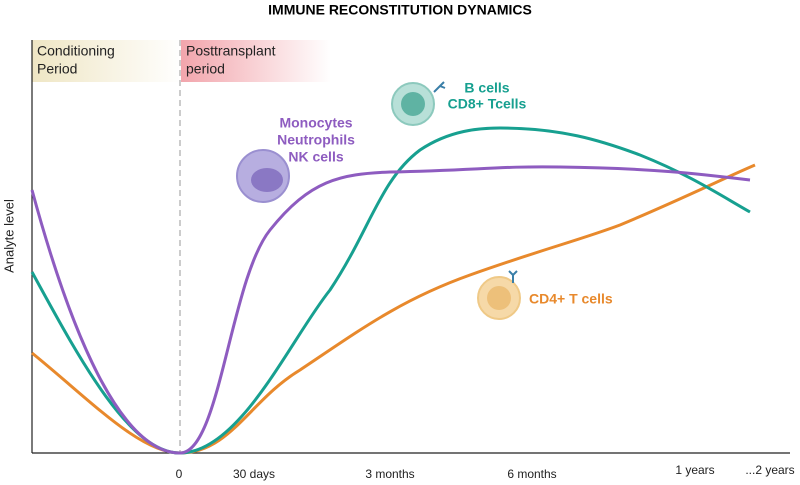  I want to click on x-tick-label: 30 days, so click(254, 474).